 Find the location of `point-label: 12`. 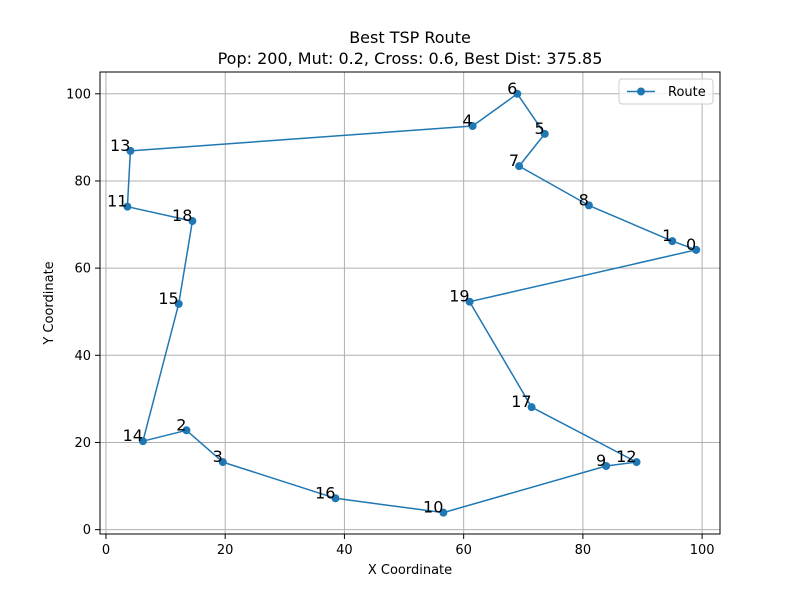

point-label: 12 is located at coordinates (626, 456).